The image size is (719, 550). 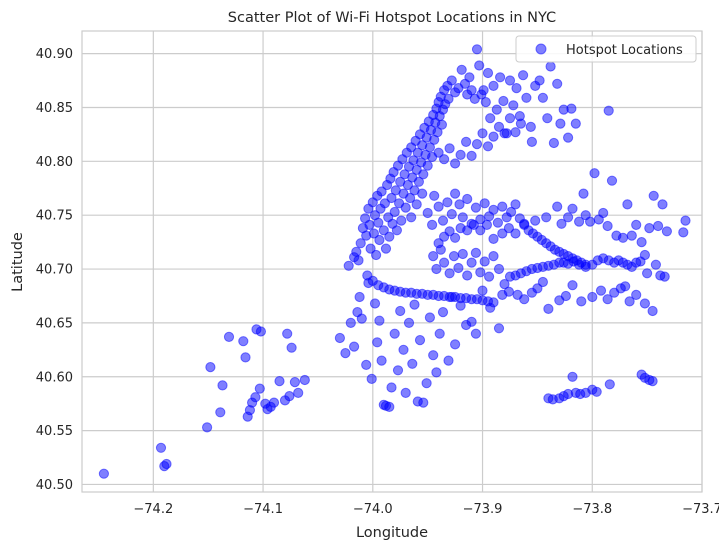 What do you see at coordinates (18, 262) in the screenshot?
I see `y-axis-title: Latitude` at bounding box center [18, 262].